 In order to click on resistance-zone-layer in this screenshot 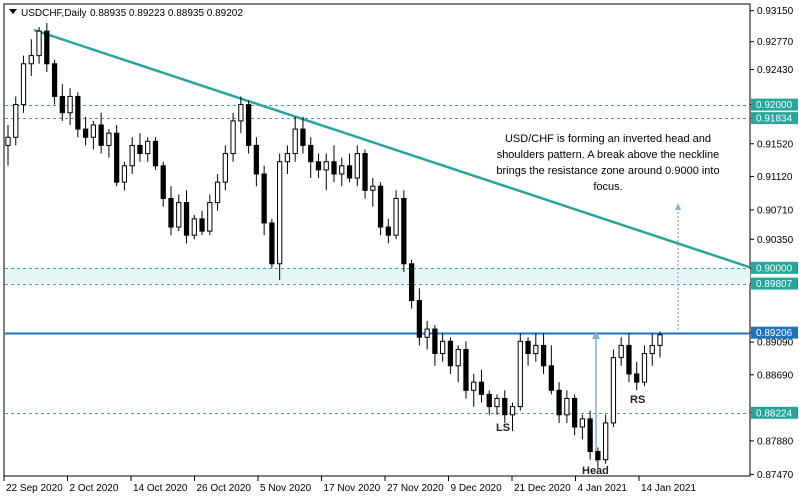, I will do `click(377, 275)`.